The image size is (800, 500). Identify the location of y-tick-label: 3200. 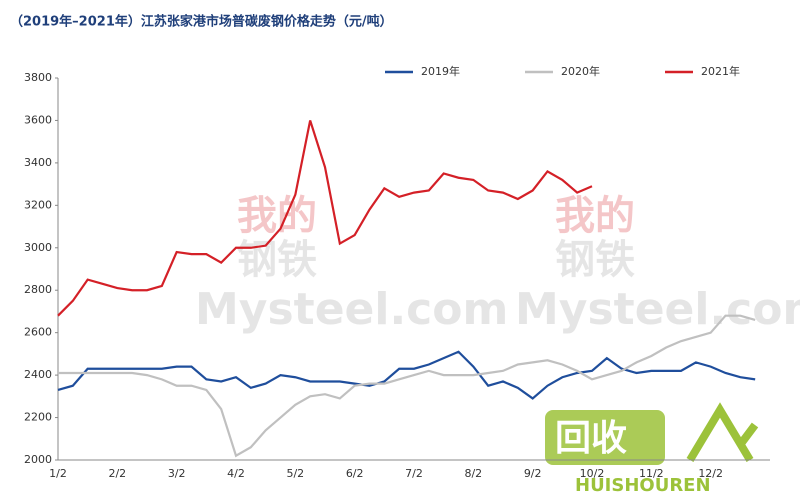
(38, 204).